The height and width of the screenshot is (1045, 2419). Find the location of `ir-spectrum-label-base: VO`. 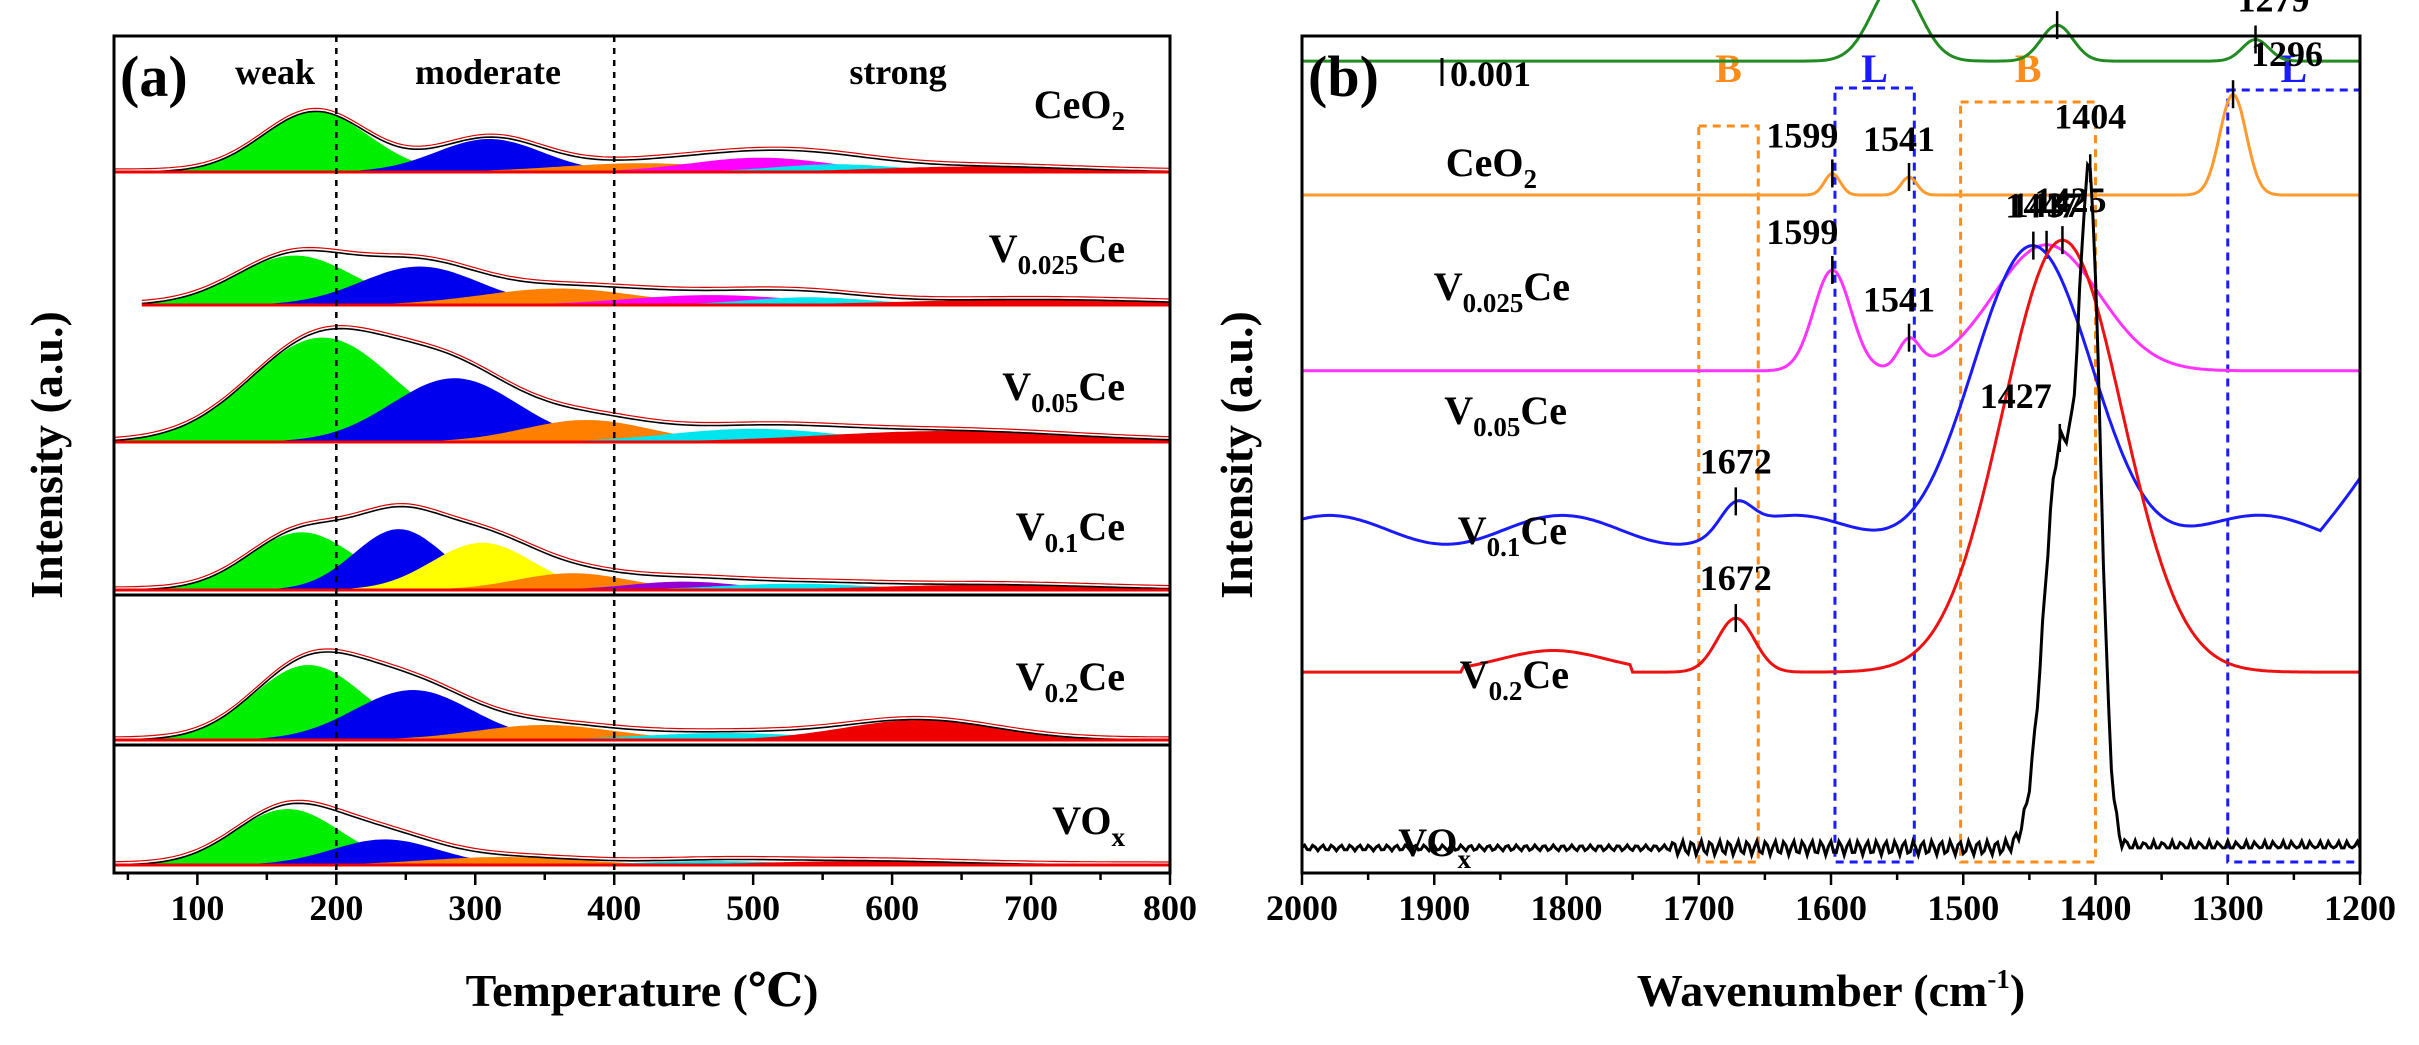

ir-spectrum-label-base: VO is located at coordinates (1427, 842).